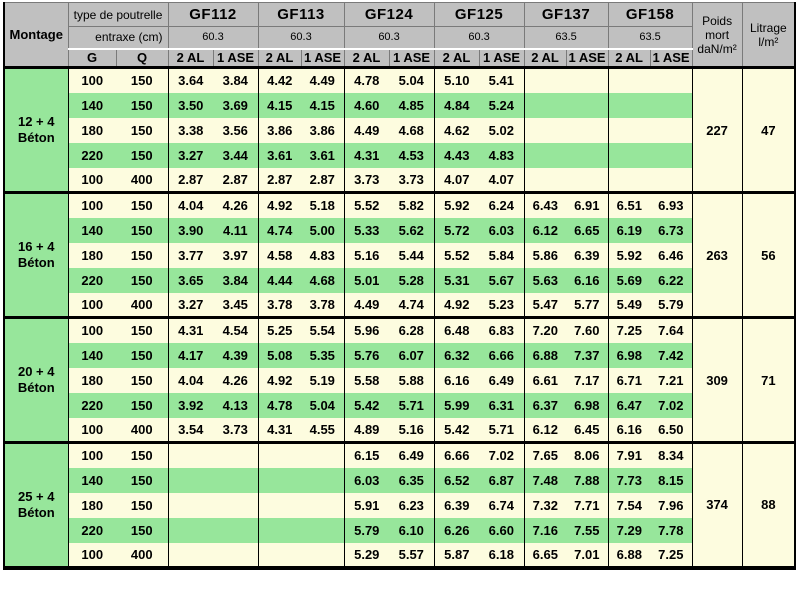  What do you see at coordinates (545, 380) in the screenshot?
I see `load-value-cell: 6.61` at bounding box center [545, 380].